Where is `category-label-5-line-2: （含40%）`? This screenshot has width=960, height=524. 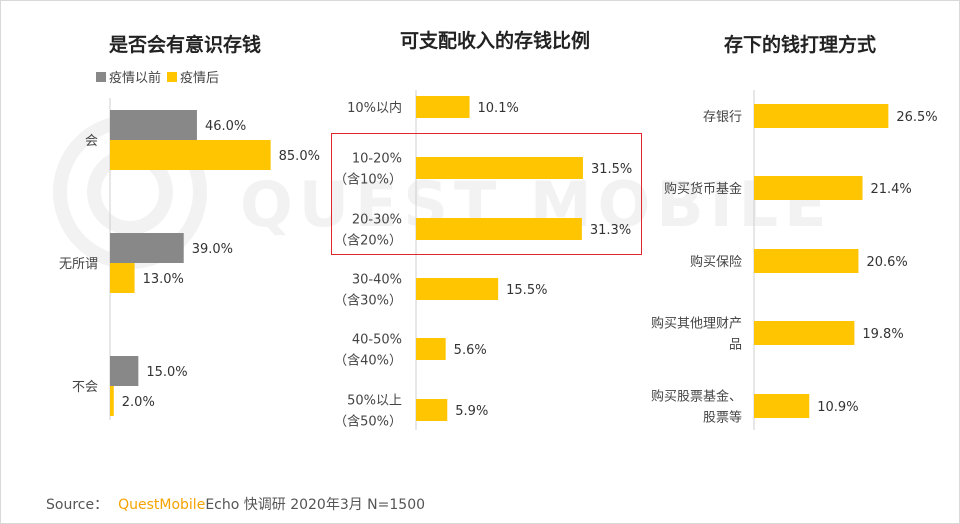
category-label-5-line-2: （含40%） is located at coordinates (368, 361).